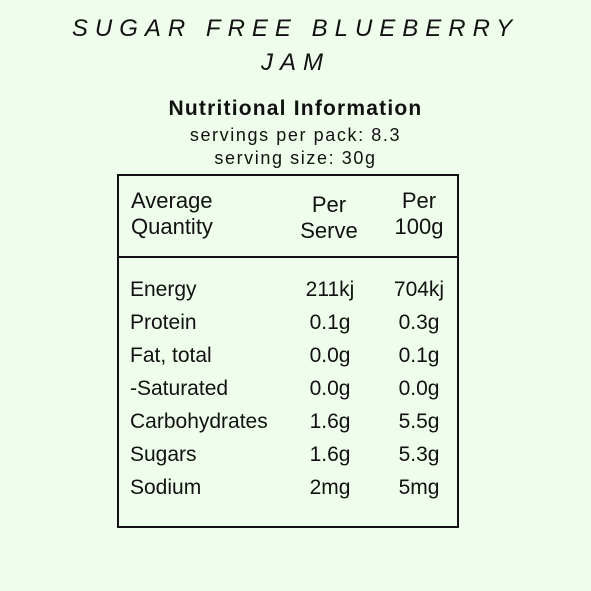 Image resolution: width=591 pixels, height=591 pixels. What do you see at coordinates (163, 454) in the screenshot?
I see `nutrient-name: Sugars` at bounding box center [163, 454].